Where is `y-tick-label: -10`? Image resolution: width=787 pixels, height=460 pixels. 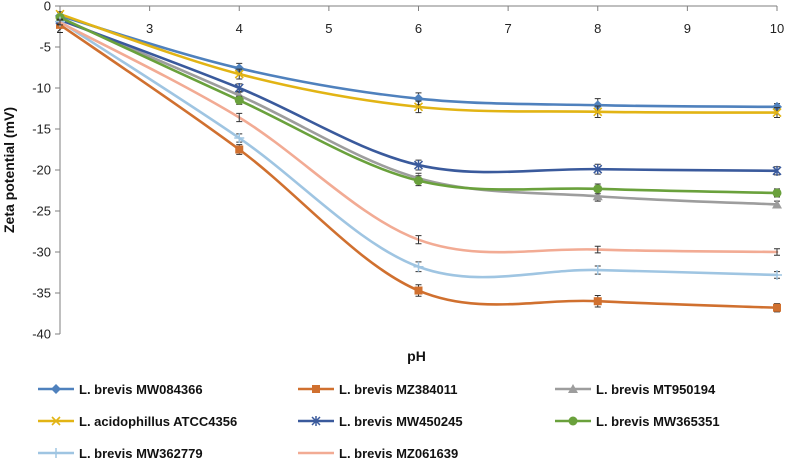
y-tick-label: -10 is located at coordinates (41, 88).